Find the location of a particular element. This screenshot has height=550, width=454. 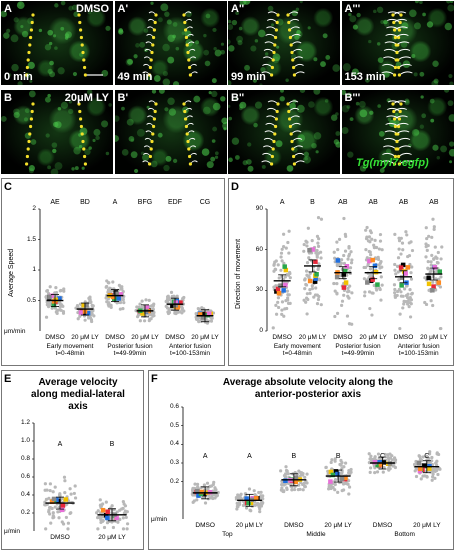

significance-letter: EDF is located at coordinates (175, 202).